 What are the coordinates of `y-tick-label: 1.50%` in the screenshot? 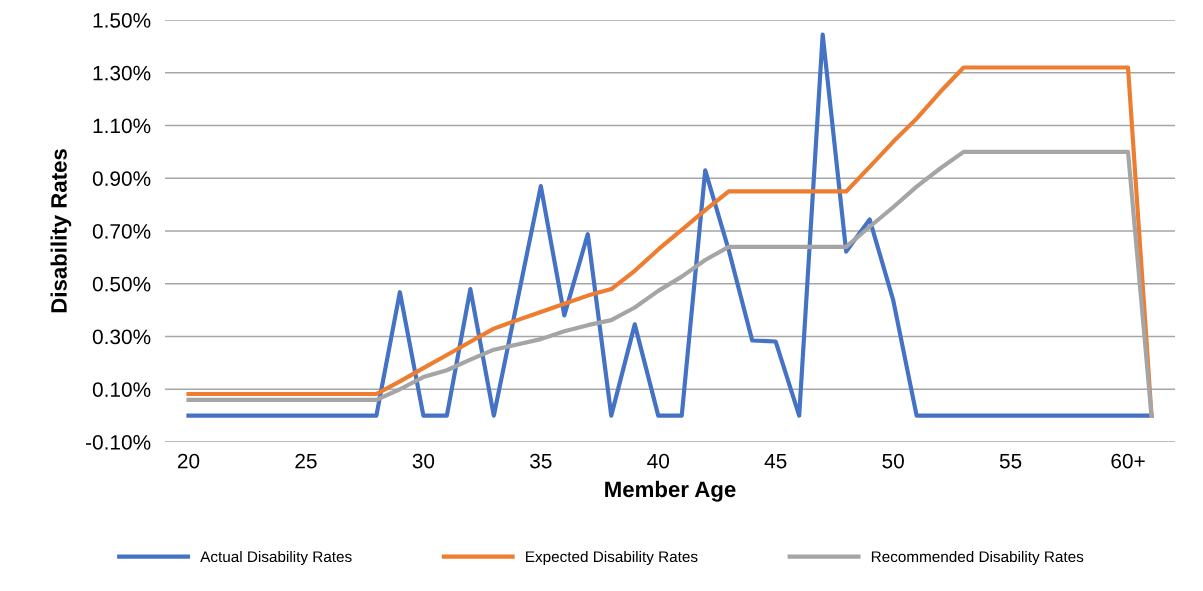 It's located at (122, 20).